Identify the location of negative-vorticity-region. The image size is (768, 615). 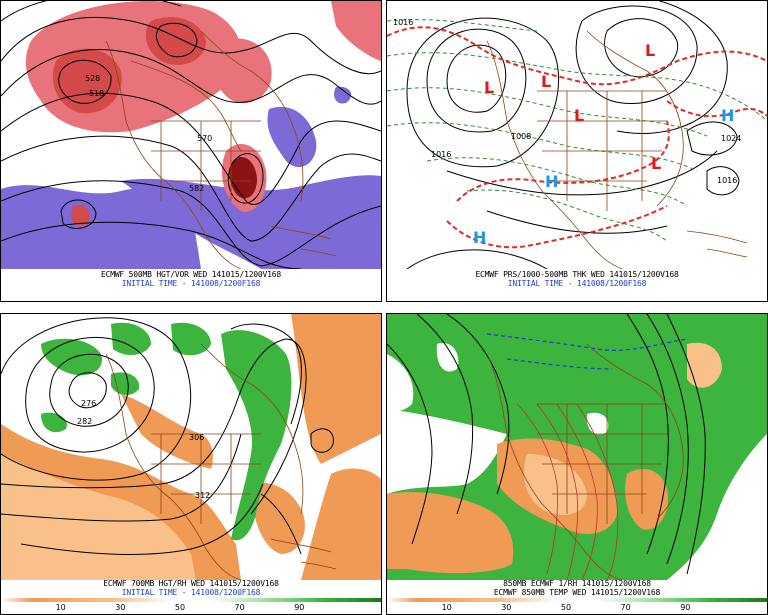
(191, 177).